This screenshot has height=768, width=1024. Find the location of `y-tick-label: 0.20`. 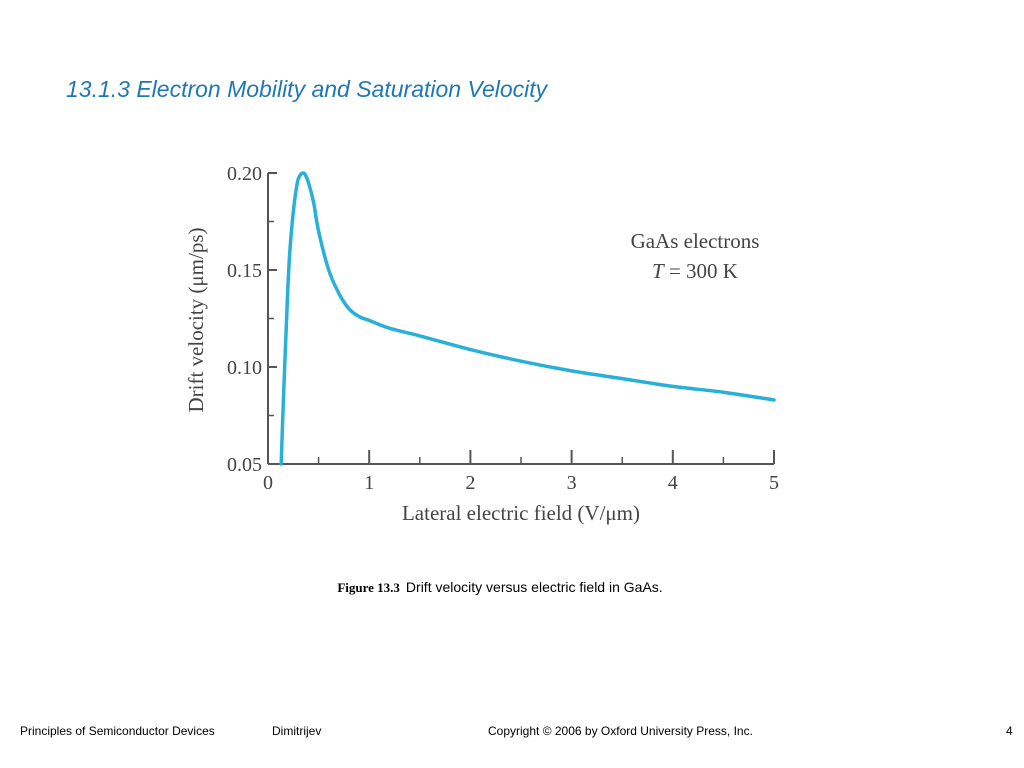

y-tick-label: 0.20 is located at coordinates (244, 174).